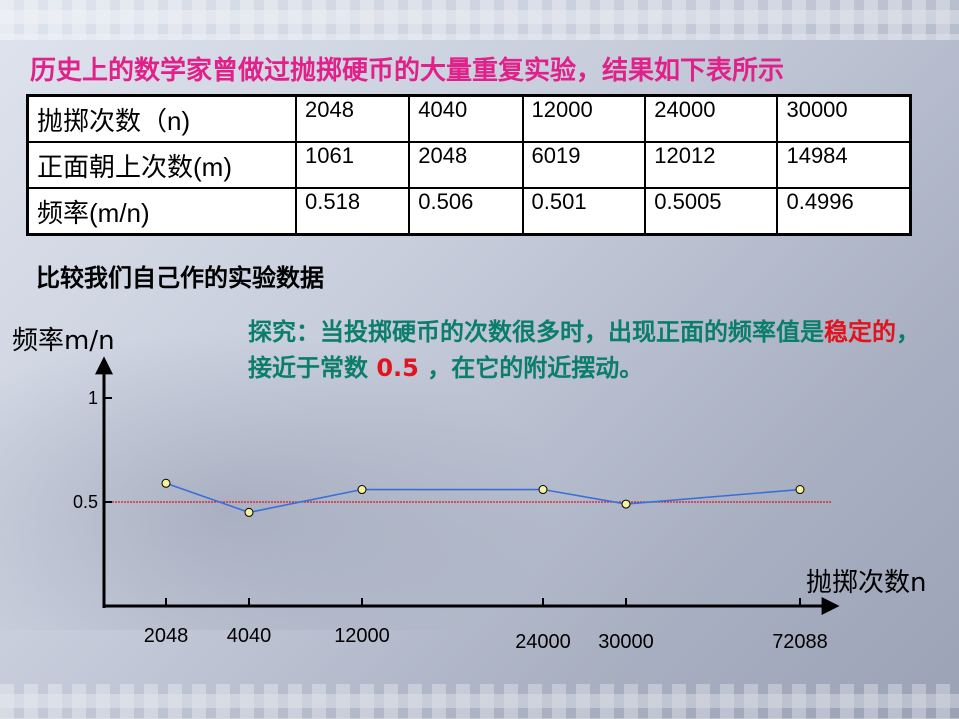  What do you see at coordinates (860, 332) in the screenshot?
I see `note-highlight-stable: 稳定的` at bounding box center [860, 332].